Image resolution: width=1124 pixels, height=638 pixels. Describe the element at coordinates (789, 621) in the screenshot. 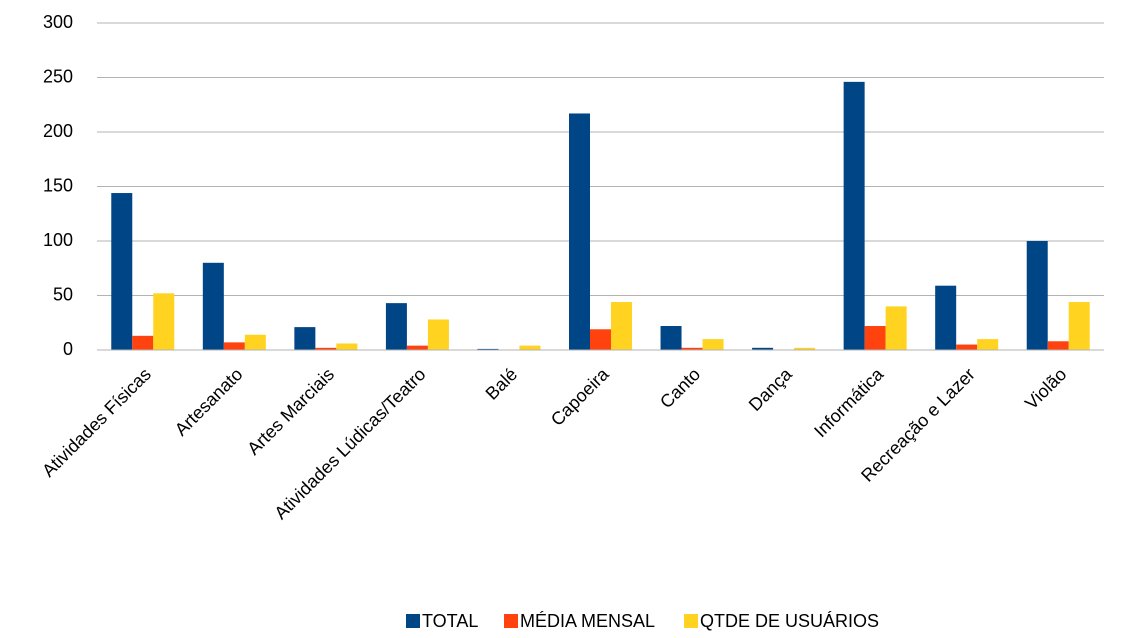

I see `legend-label: QTDE DE USUÁRIOS` at that location.